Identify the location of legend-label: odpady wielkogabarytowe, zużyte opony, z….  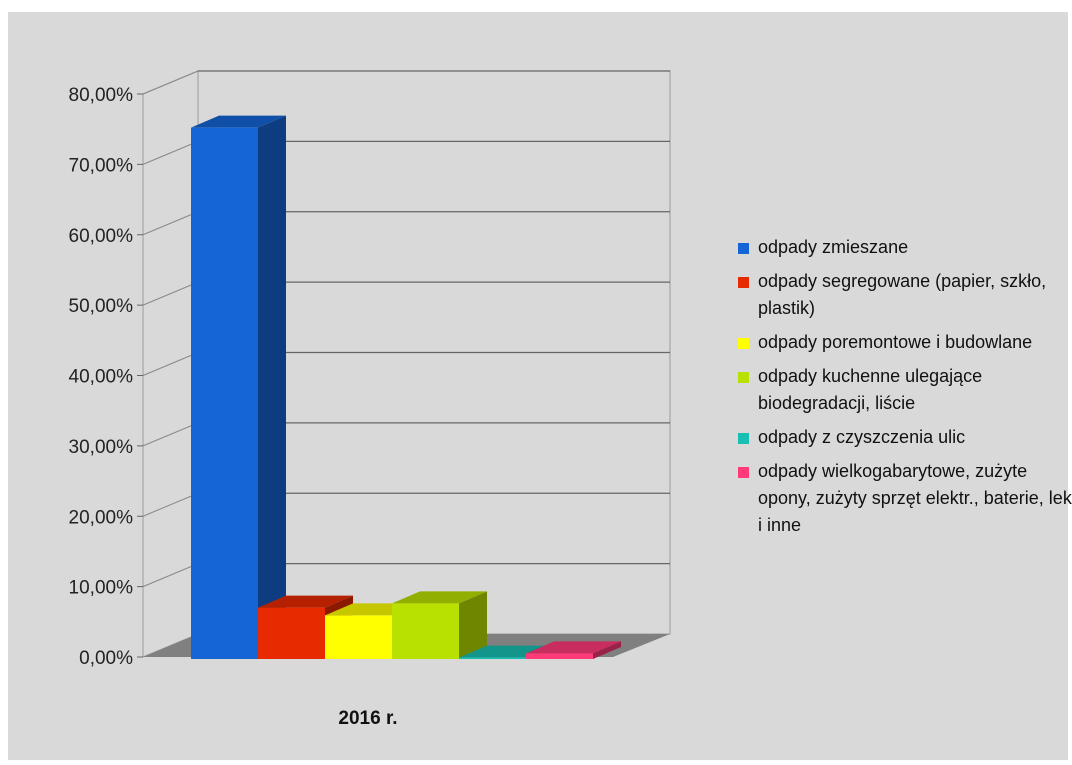
(915, 498).